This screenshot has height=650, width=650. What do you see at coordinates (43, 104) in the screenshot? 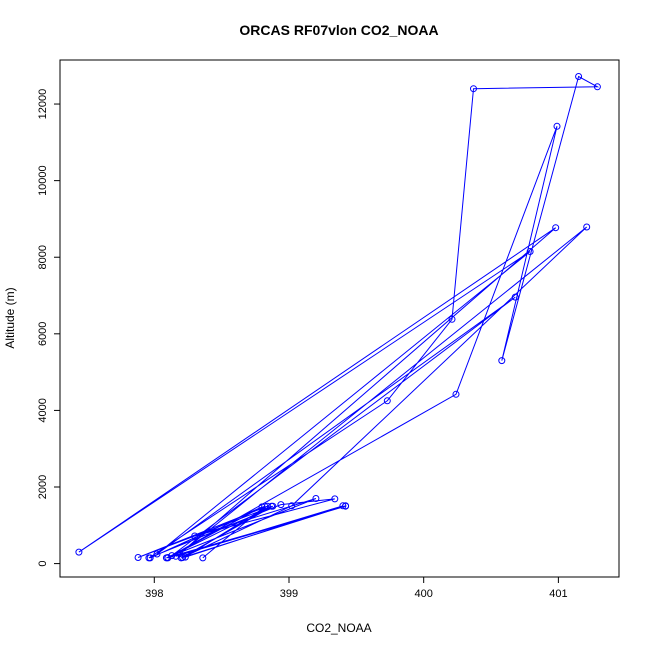
I see `y-tick-label: 12000` at bounding box center [43, 104].